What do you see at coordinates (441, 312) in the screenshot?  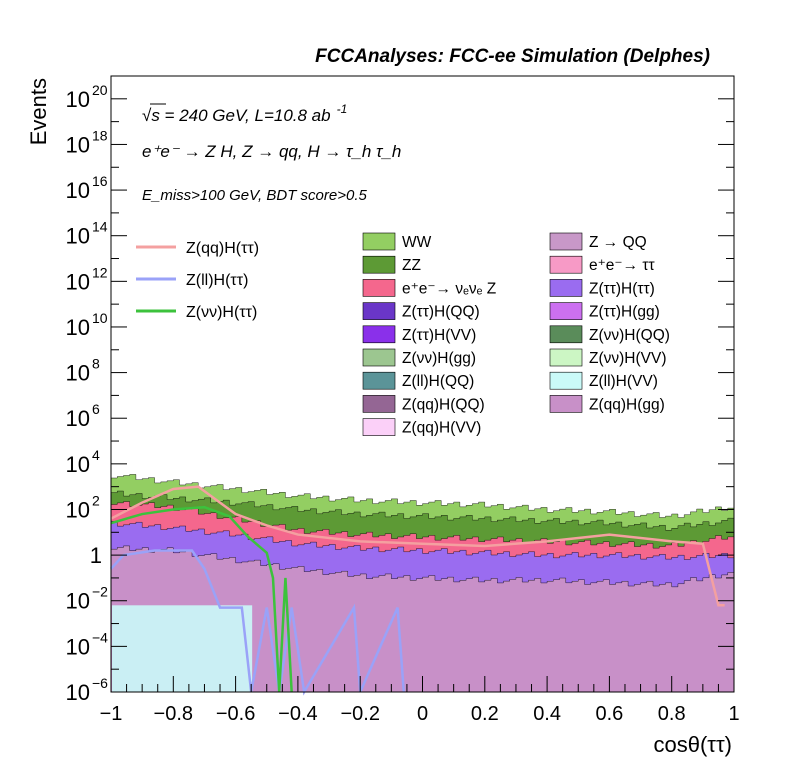 I see `legend-label: Z(ττ)H(QQ)` at bounding box center [441, 312].